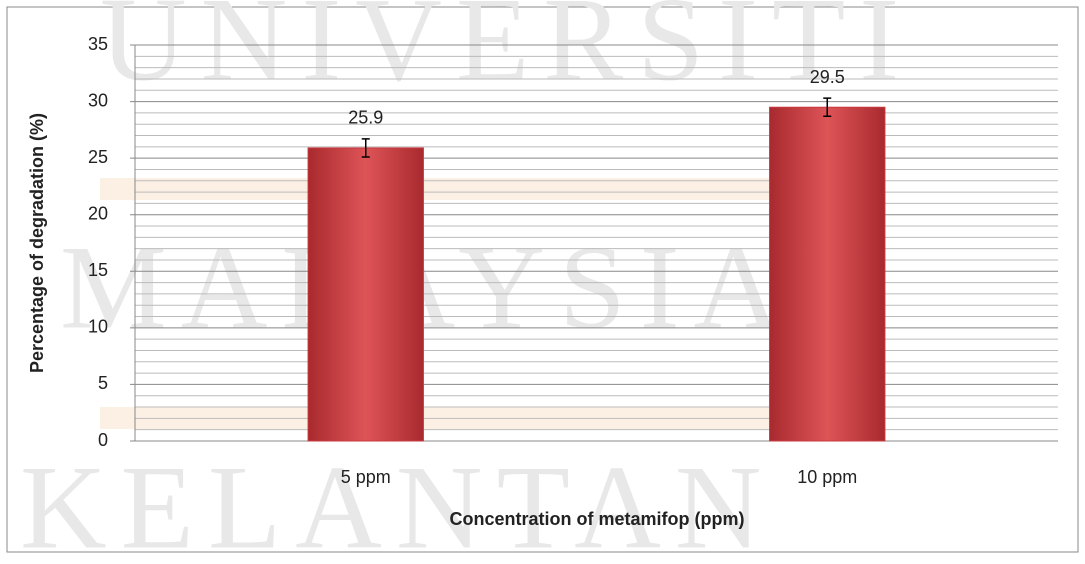 The width and height of the screenshot is (1085, 564). What do you see at coordinates (465, 189) in the screenshot?
I see `watermark-band` at bounding box center [465, 189].